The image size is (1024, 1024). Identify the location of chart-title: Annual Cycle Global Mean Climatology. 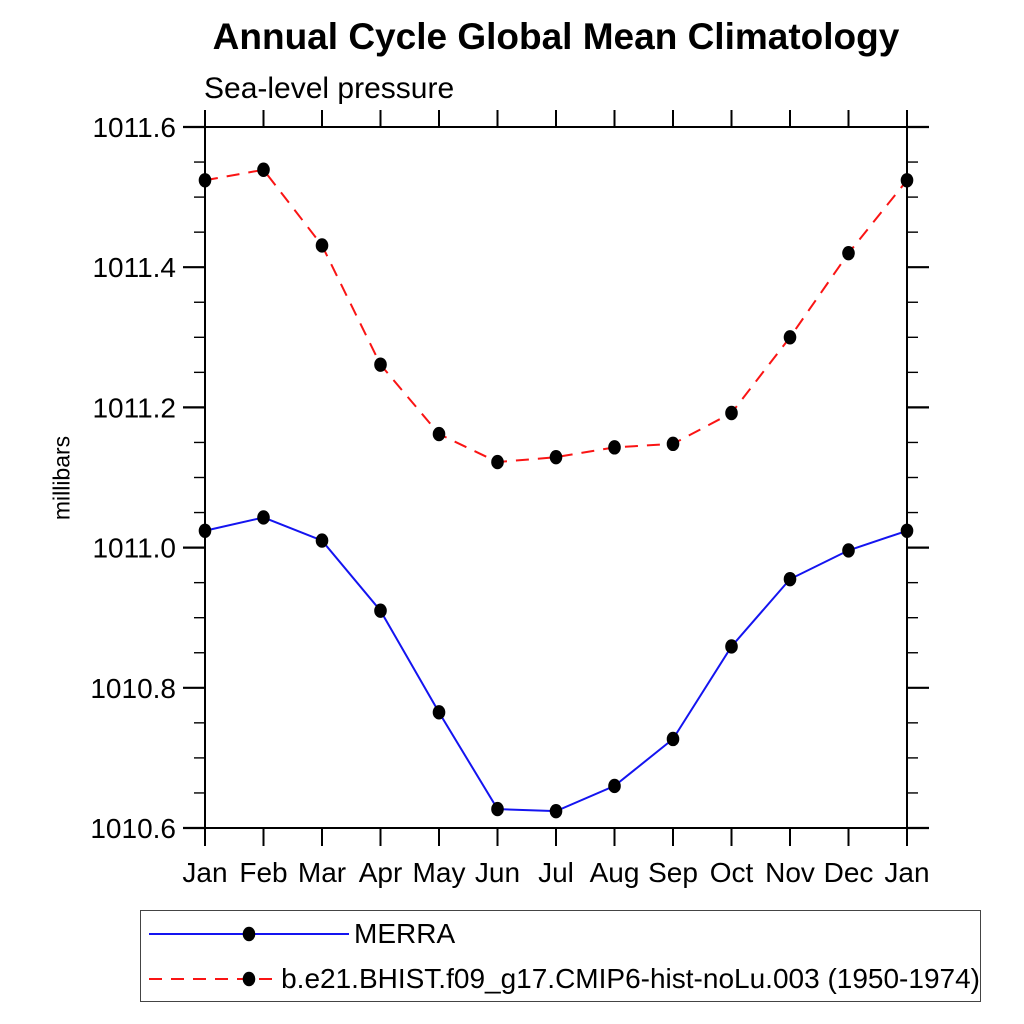
(556, 36).